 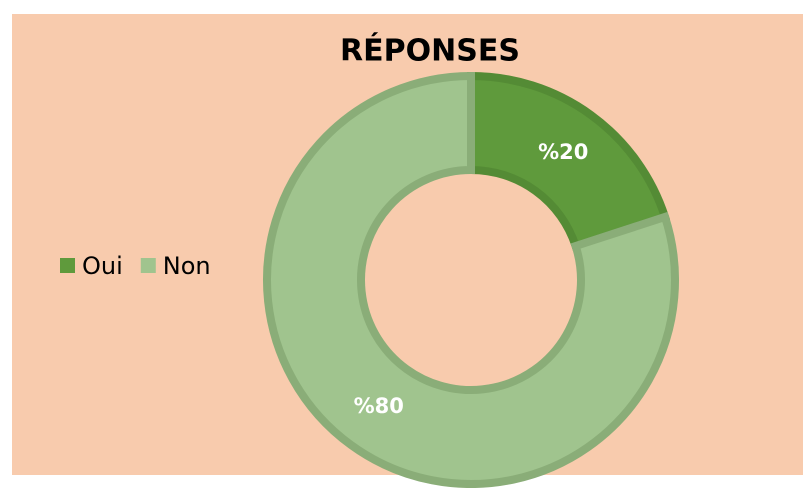 What do you see at coordinates (187, 266) in the screenshot?
I see `legend-label: Non` at bounding box center [187, 266].